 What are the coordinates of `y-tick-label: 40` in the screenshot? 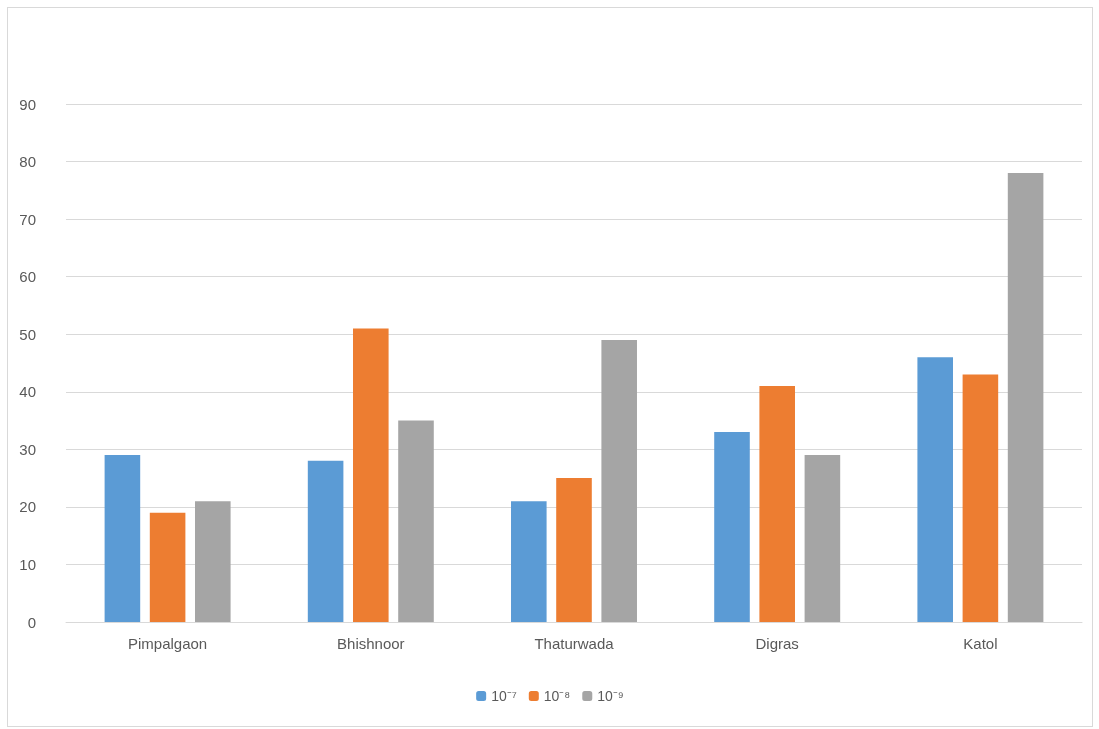 It's located at (27, 392).